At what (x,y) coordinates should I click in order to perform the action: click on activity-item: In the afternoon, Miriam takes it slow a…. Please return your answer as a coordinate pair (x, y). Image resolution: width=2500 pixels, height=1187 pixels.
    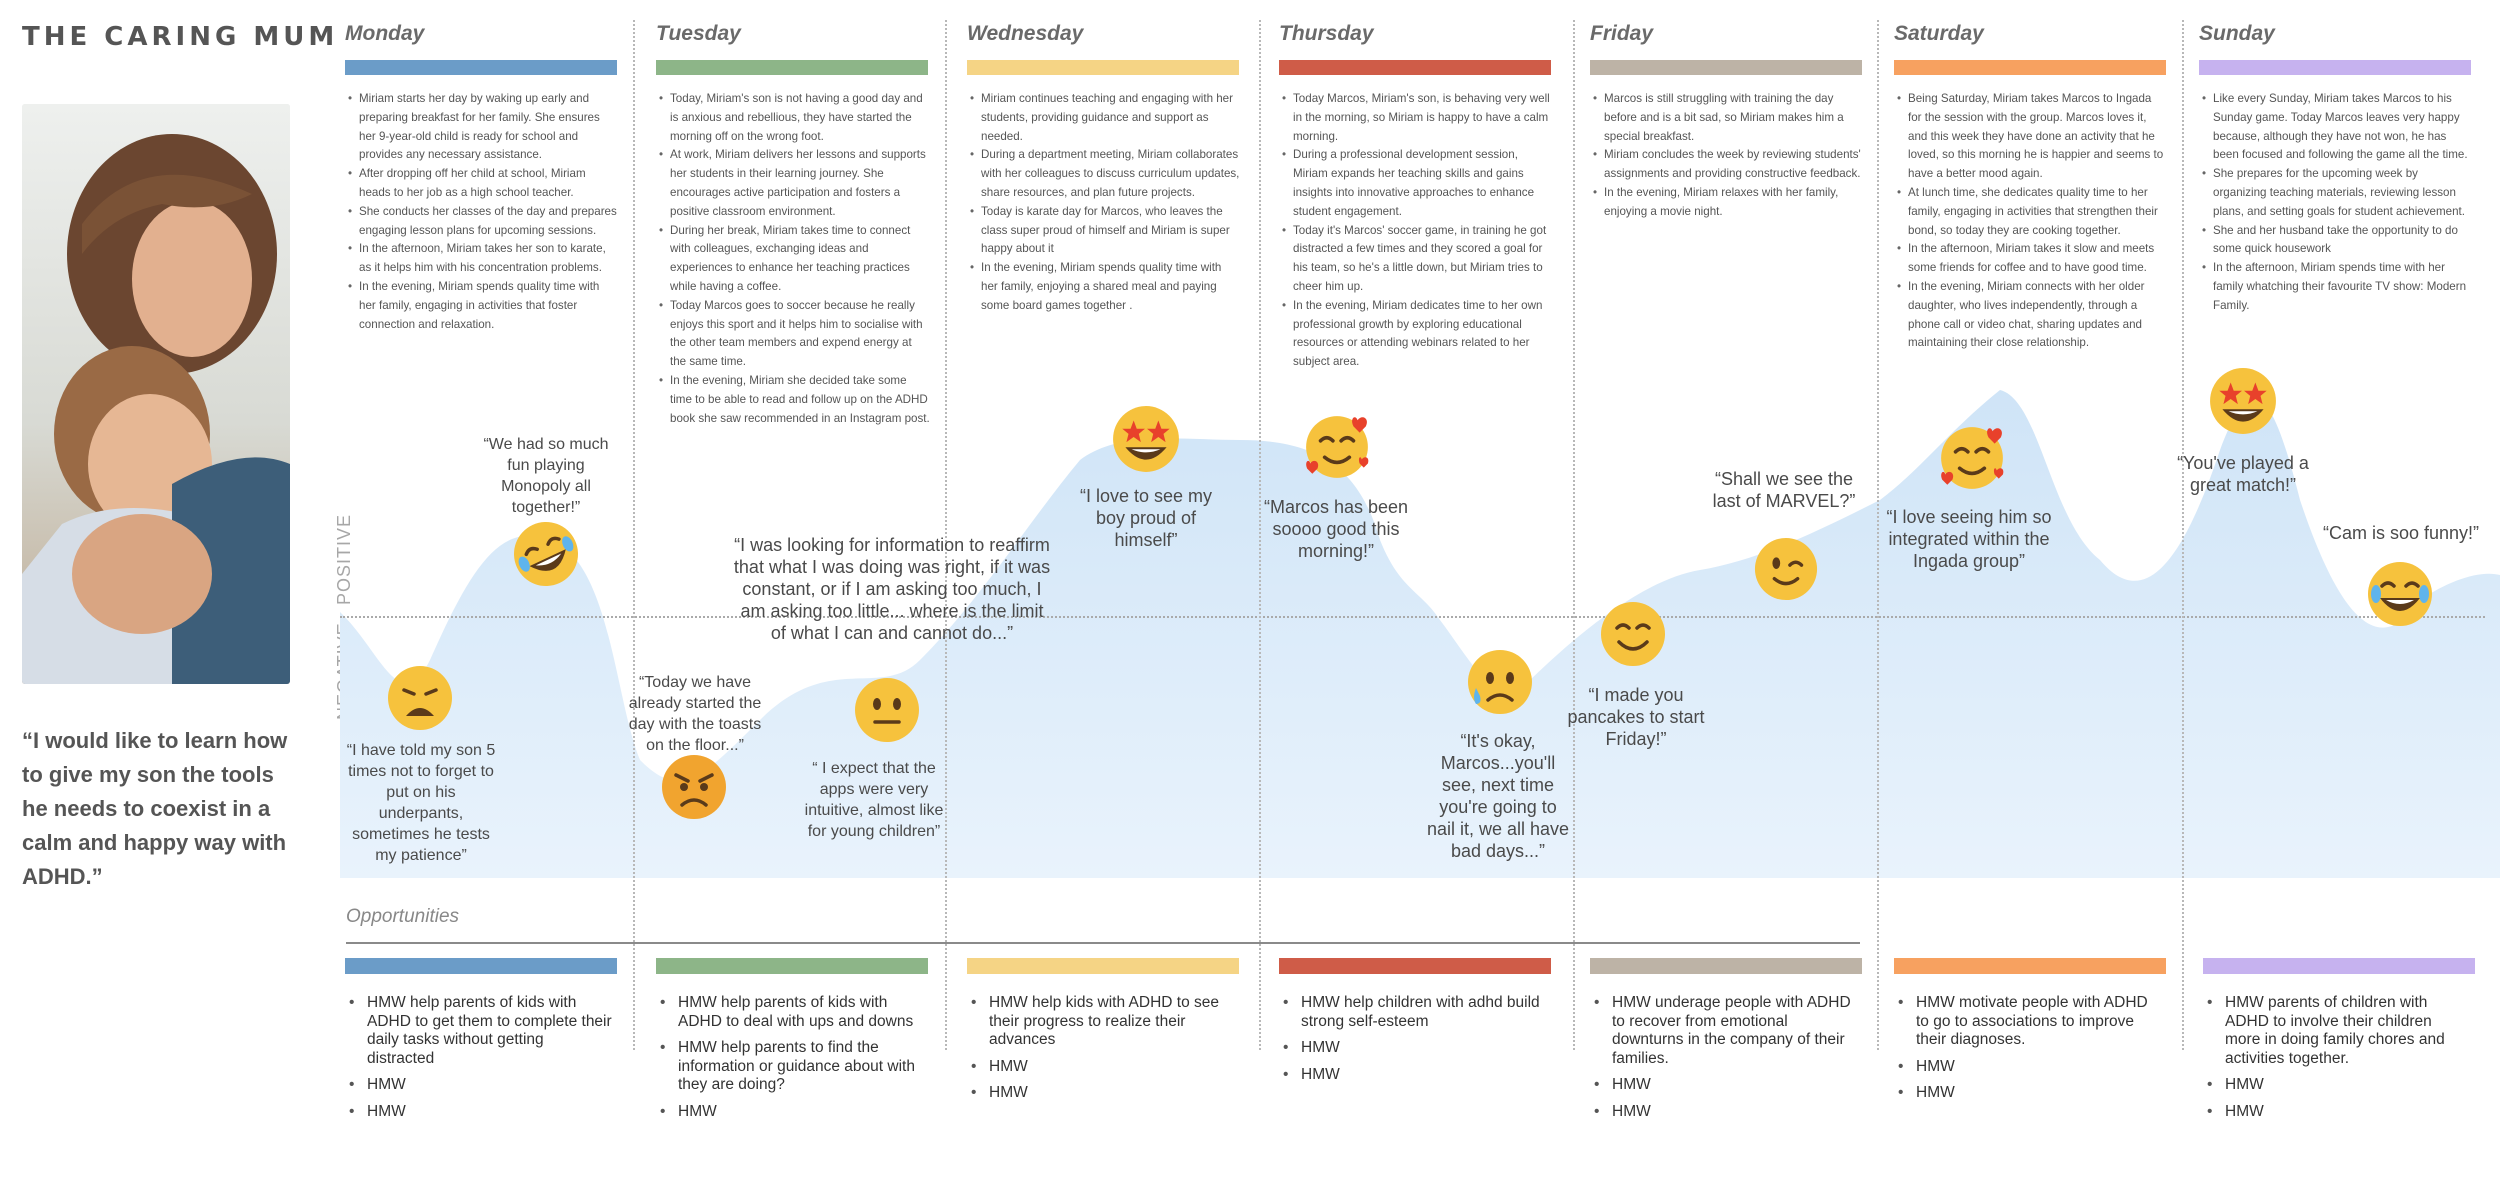
    Looking at the image, I should click on (2032, 259).